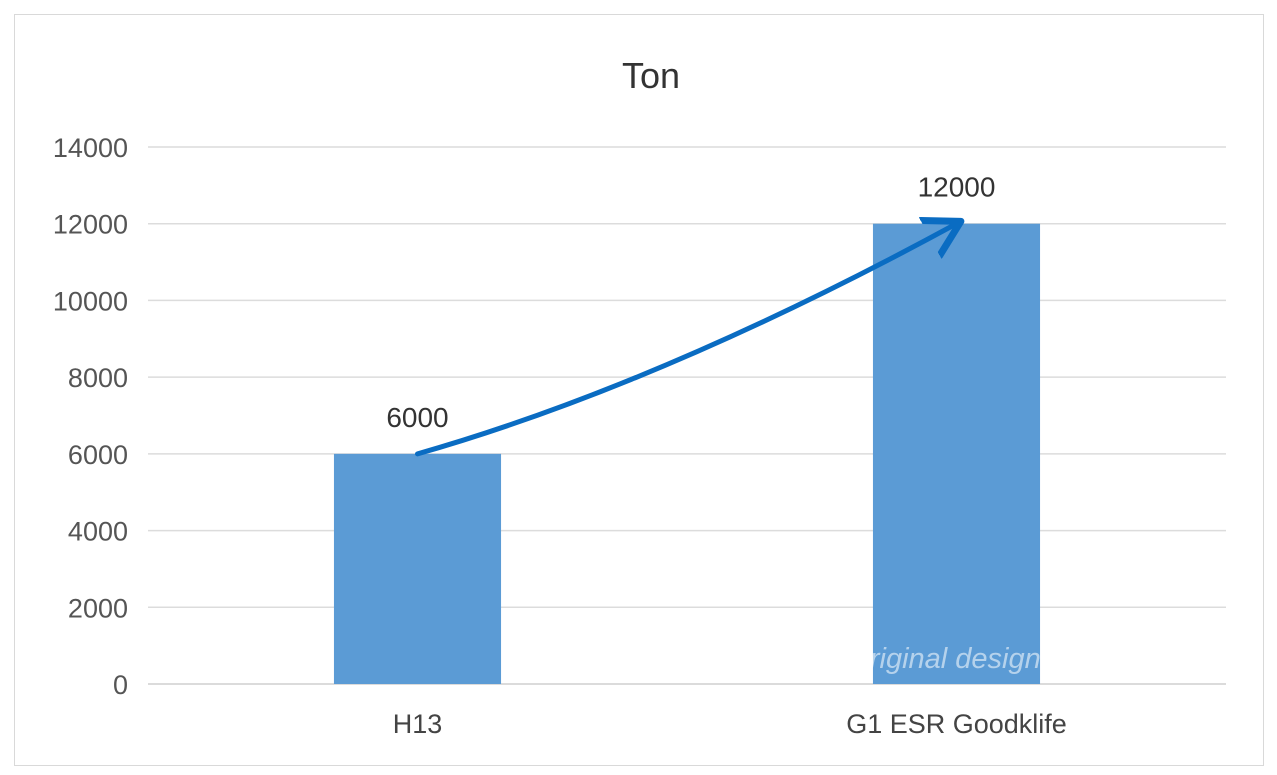 The height and width of the screenshot is (775, 1277). What do you see at coordinates (957, 187) in the screenshot?
I see `data-label: 12000` at bounding box center [957, 187].